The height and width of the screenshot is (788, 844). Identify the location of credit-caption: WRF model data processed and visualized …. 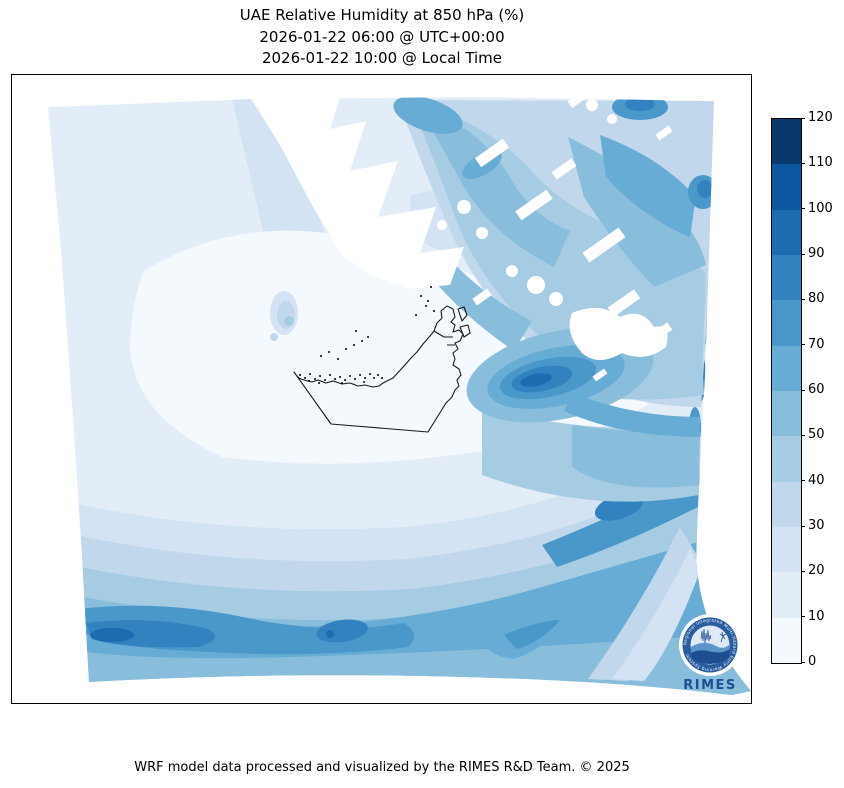
(382, 767).